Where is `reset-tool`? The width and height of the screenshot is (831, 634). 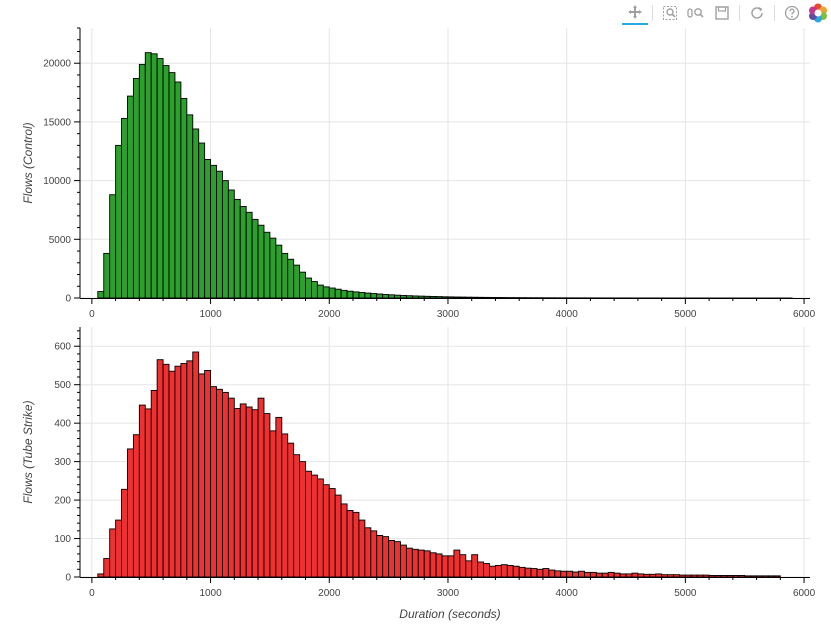 reset-tool is located at coordinates (757, 13).